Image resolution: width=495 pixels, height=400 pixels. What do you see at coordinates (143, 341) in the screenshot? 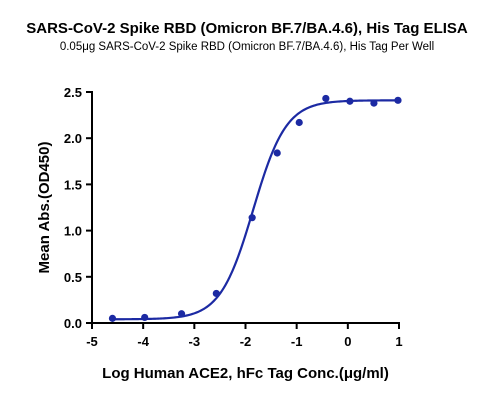
I see `x-tick-label: -4` at bounding box center [143, 341].